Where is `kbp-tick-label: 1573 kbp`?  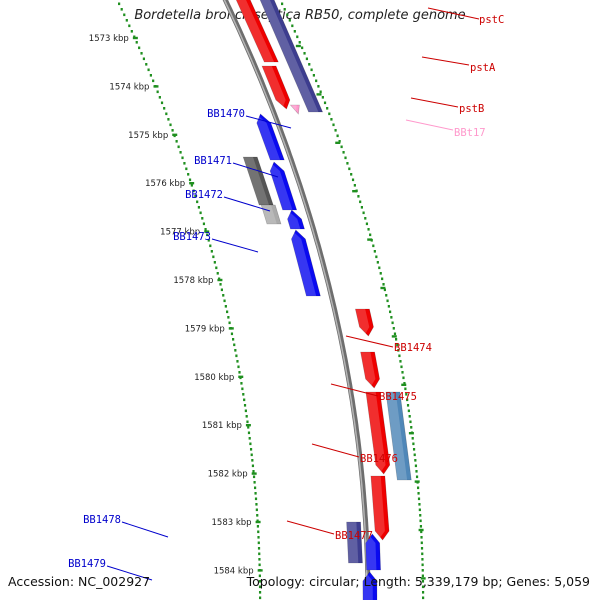
kbp-tick-label: 1573 kbp is located at coordinates (109, 39).